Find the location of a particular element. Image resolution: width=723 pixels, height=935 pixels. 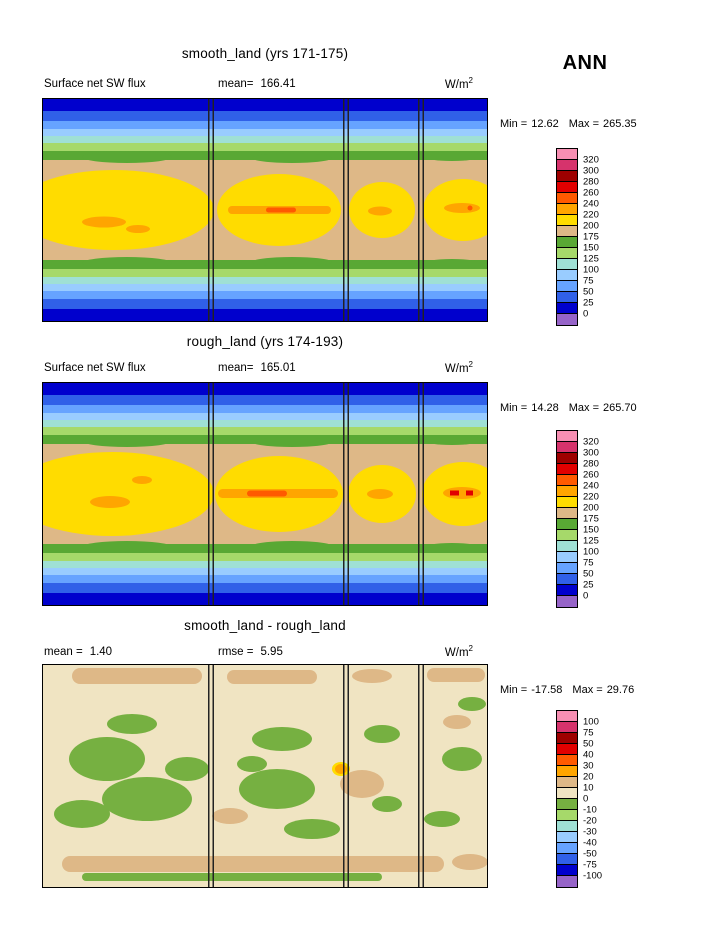

colorbar-tick-label: 10 is located at coordinates (588, 788).